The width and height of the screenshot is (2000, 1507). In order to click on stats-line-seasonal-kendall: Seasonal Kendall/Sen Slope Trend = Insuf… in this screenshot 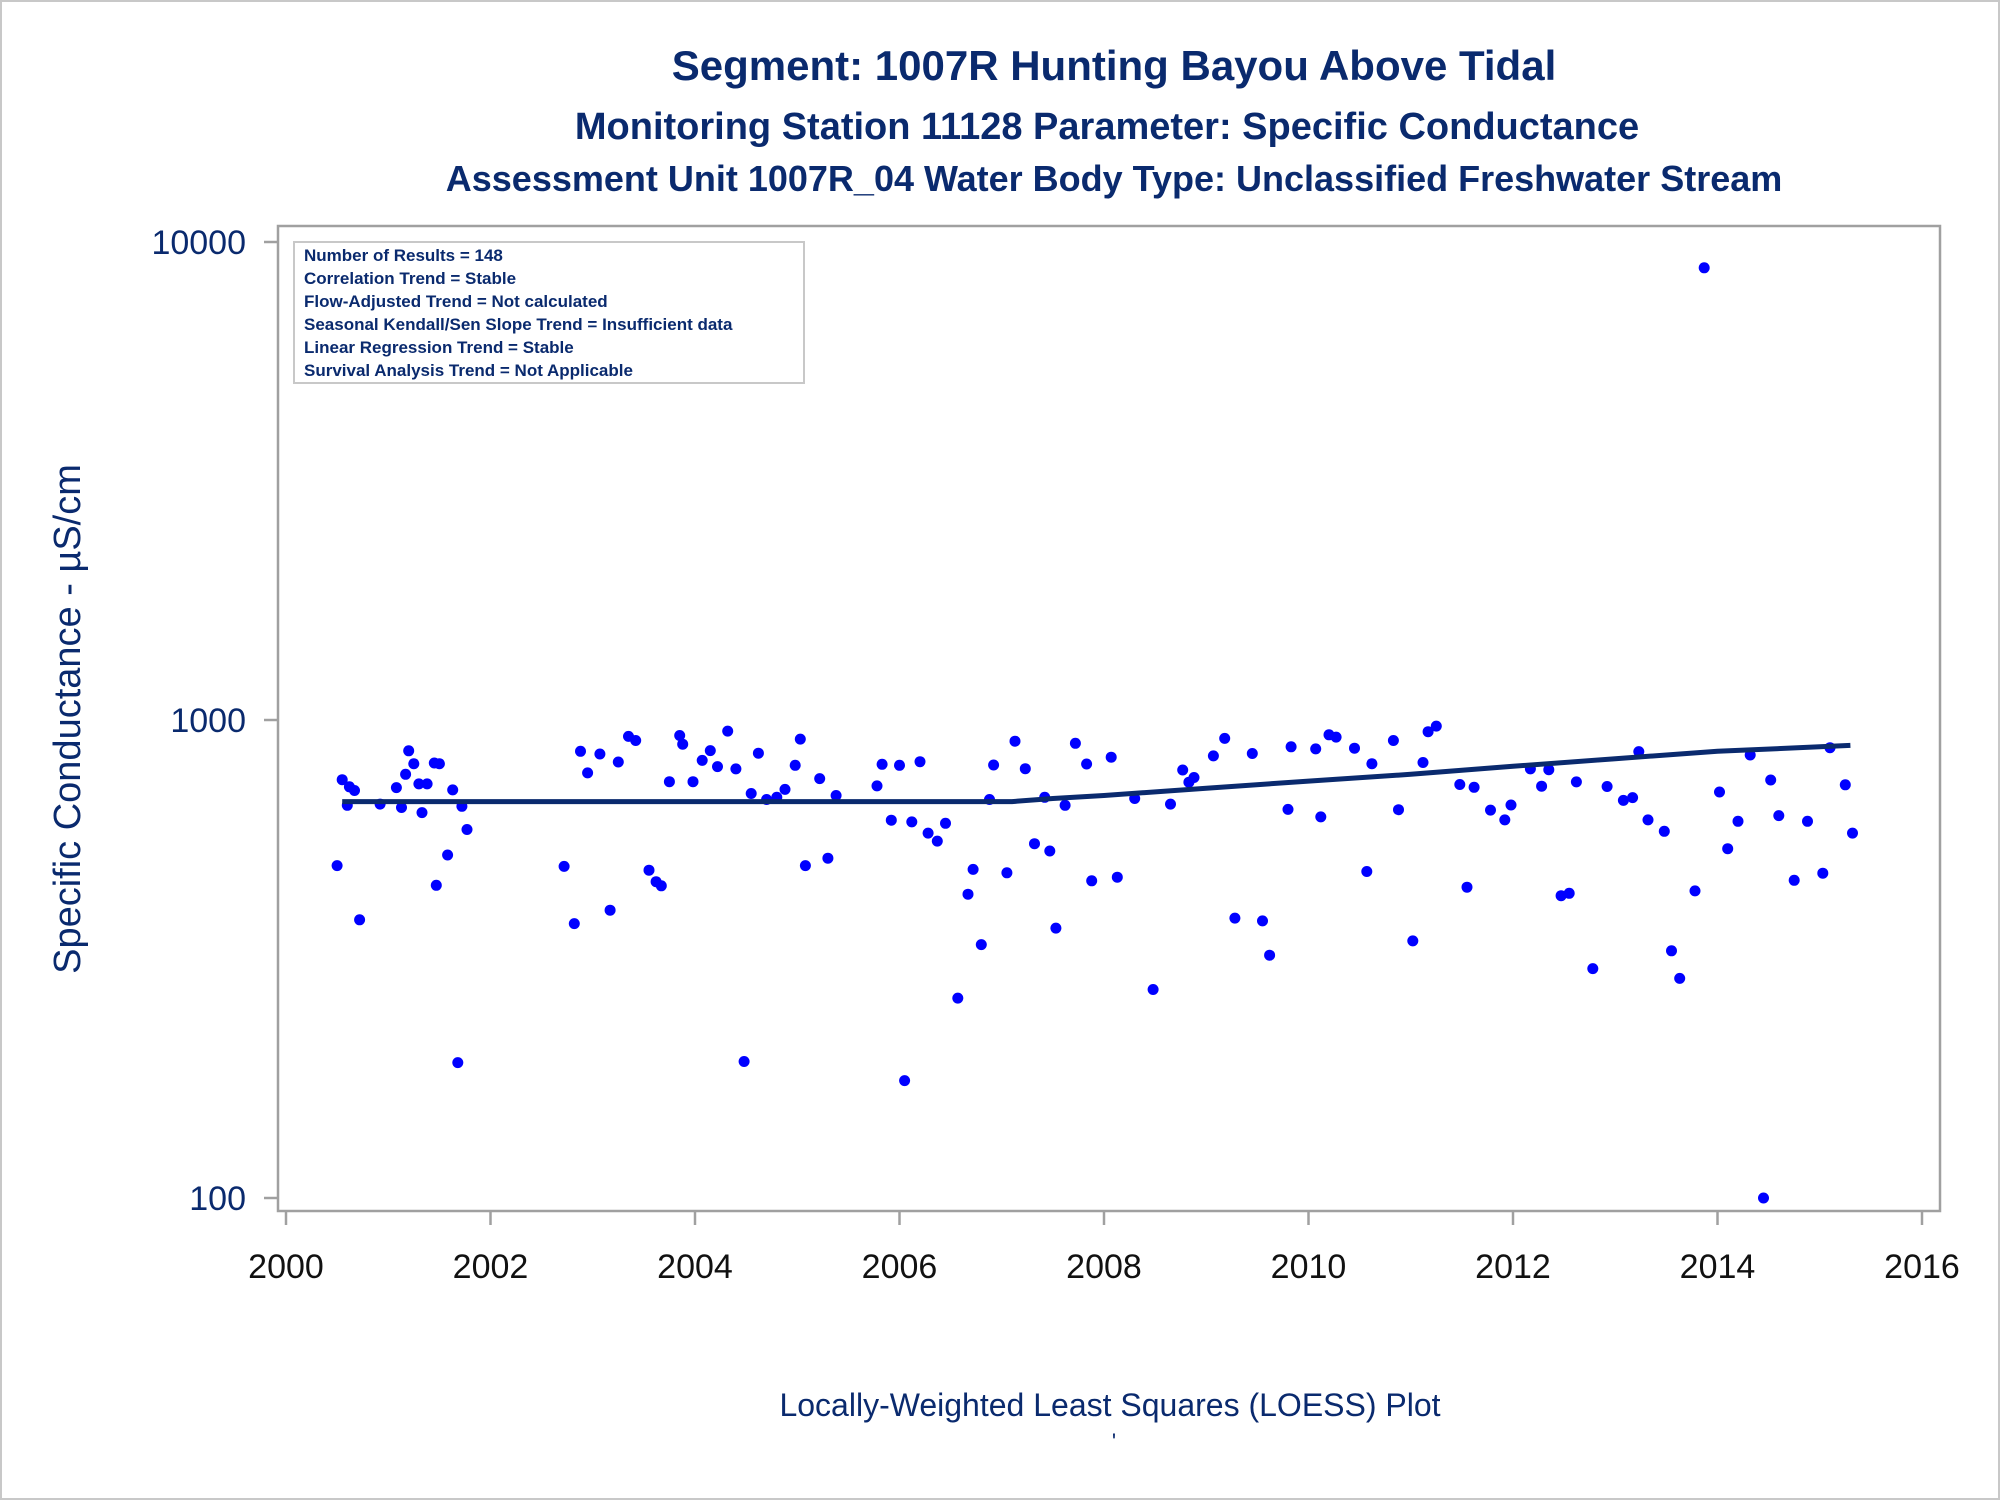, I will do `click(518, 324)`.